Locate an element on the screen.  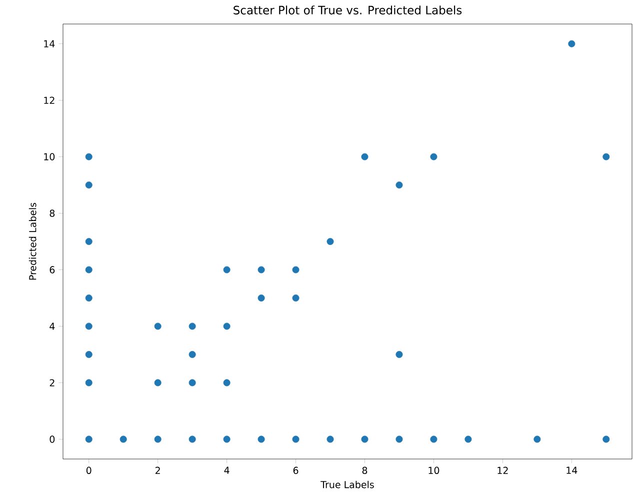
x-tick-label: 14 is located at coordinates (572, 470).